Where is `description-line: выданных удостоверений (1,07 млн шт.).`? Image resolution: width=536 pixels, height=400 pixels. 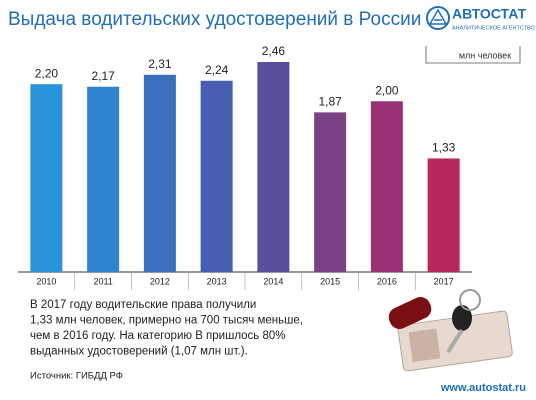
description-line: выданных удостоверений (1,07 млн шт.). is located at coordinates (139, 352).